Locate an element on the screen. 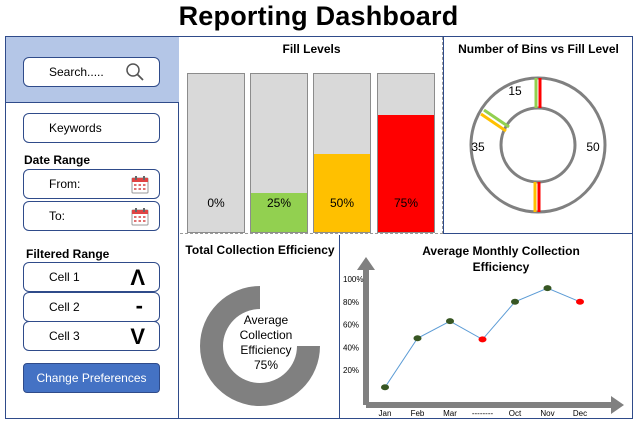  divider-yellow is located at coordinates (493, 122).